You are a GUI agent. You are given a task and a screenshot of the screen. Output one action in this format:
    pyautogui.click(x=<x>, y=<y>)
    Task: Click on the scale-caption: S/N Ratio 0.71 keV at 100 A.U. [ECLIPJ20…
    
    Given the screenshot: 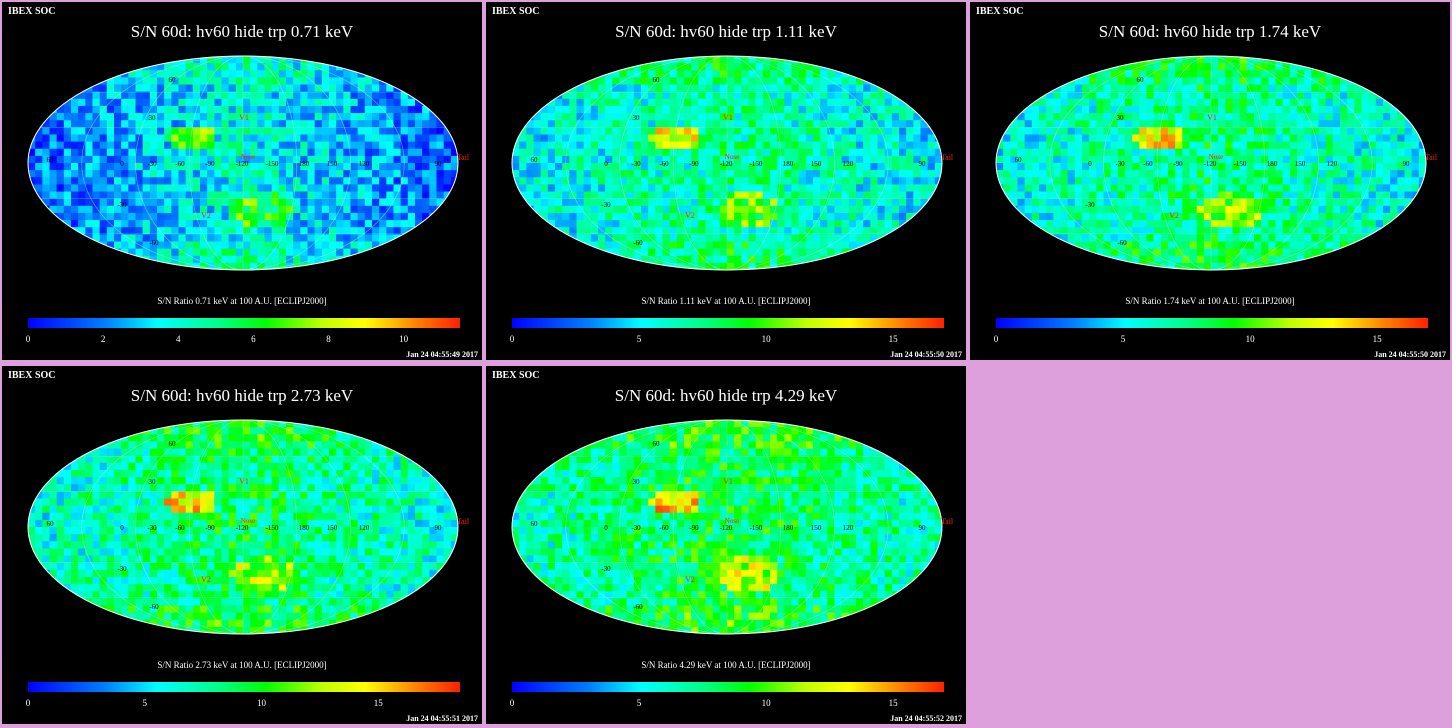 What is the action you would take?
    pyautogui.click(x=242, y=301)
    